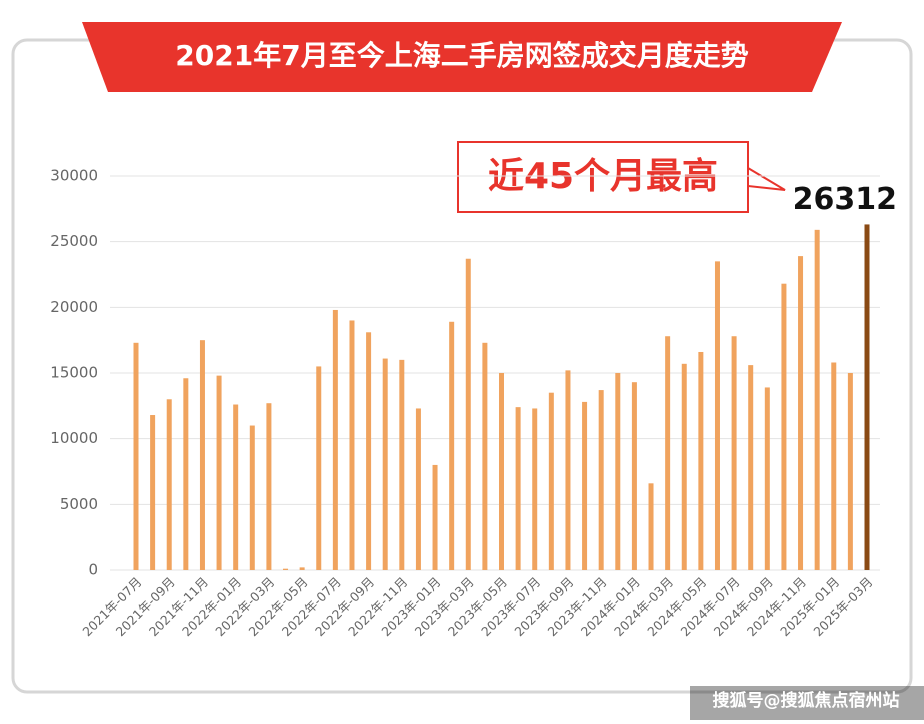 The height and width of the screenshot is (724, 924). Describe the element at coordinates (74, 373) in the screenshot. I see `y-tick-label: 15000` at that location.